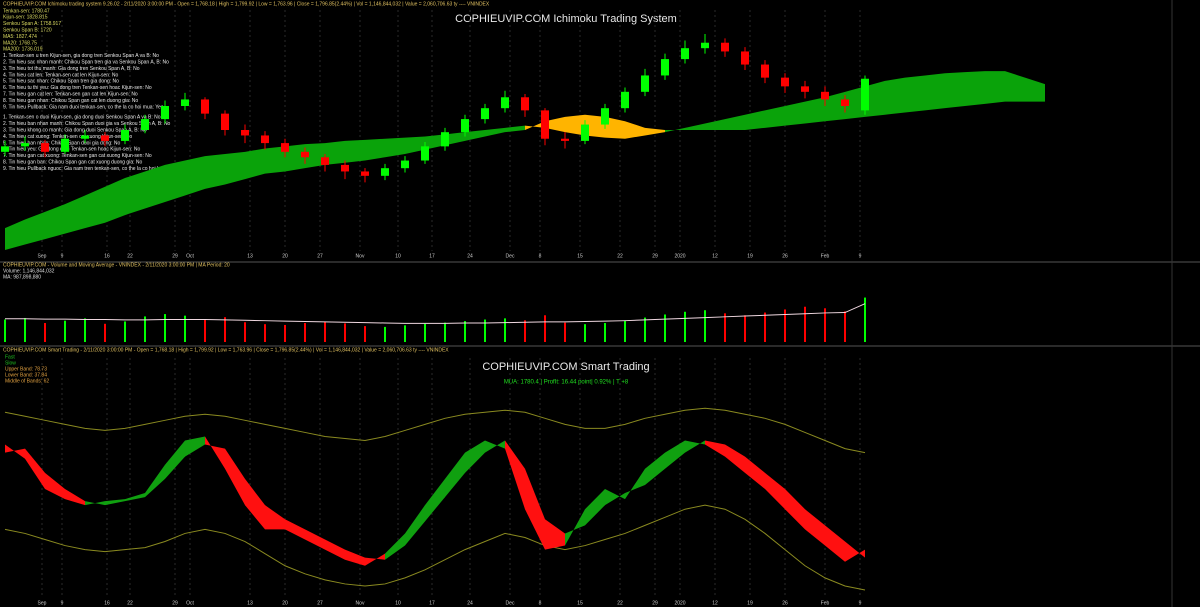 Image resolution: width=1200 pixels, height=607 pixels. What do you see at coordinates (750, 603) in the screenshot?
I see `x-tick-label: 19` at bounding box center [750, 603].